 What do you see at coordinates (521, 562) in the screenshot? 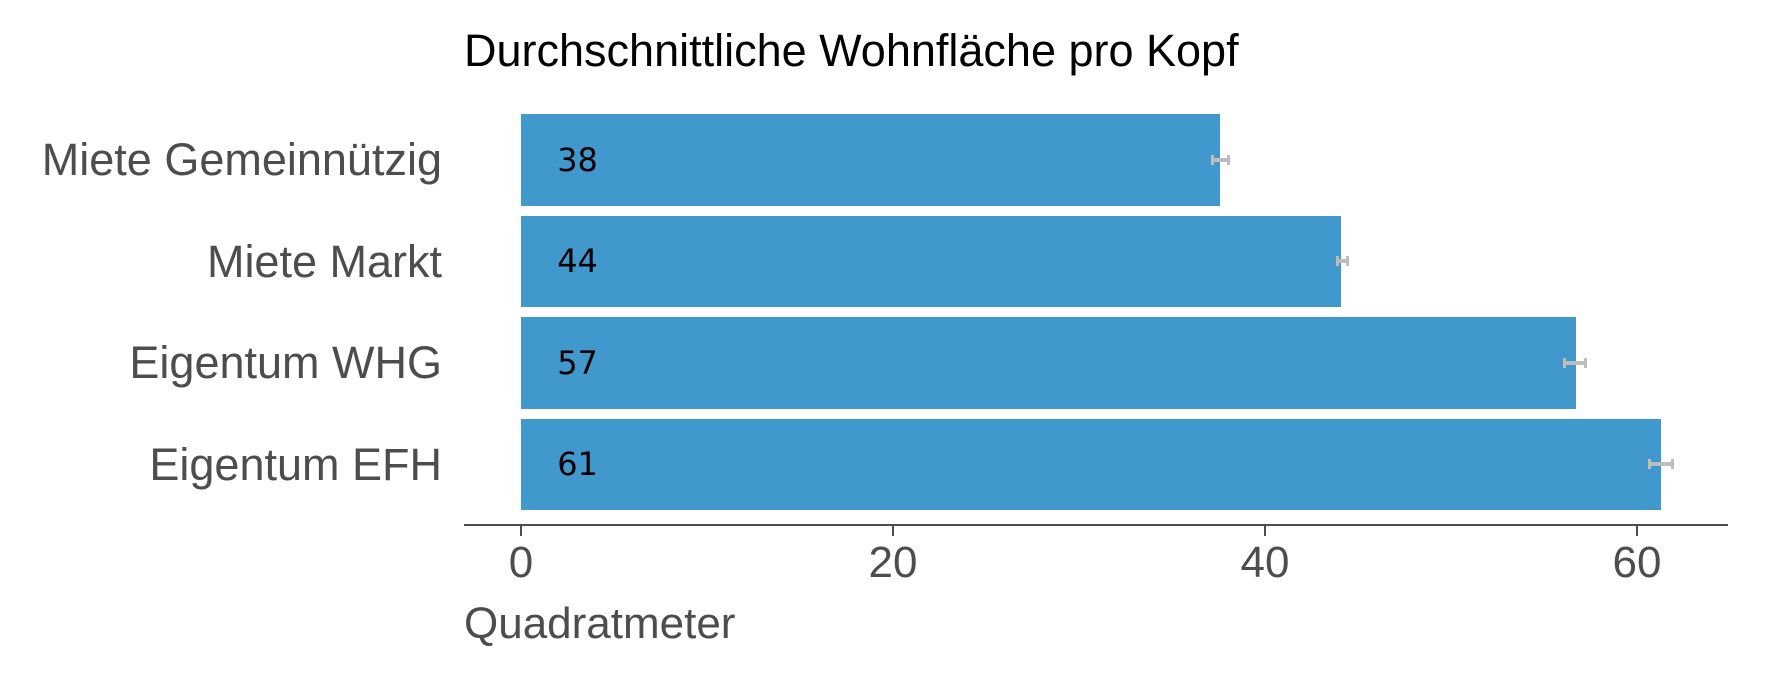
I see `x-tick-label: 0` at bounding box center [521, 562].